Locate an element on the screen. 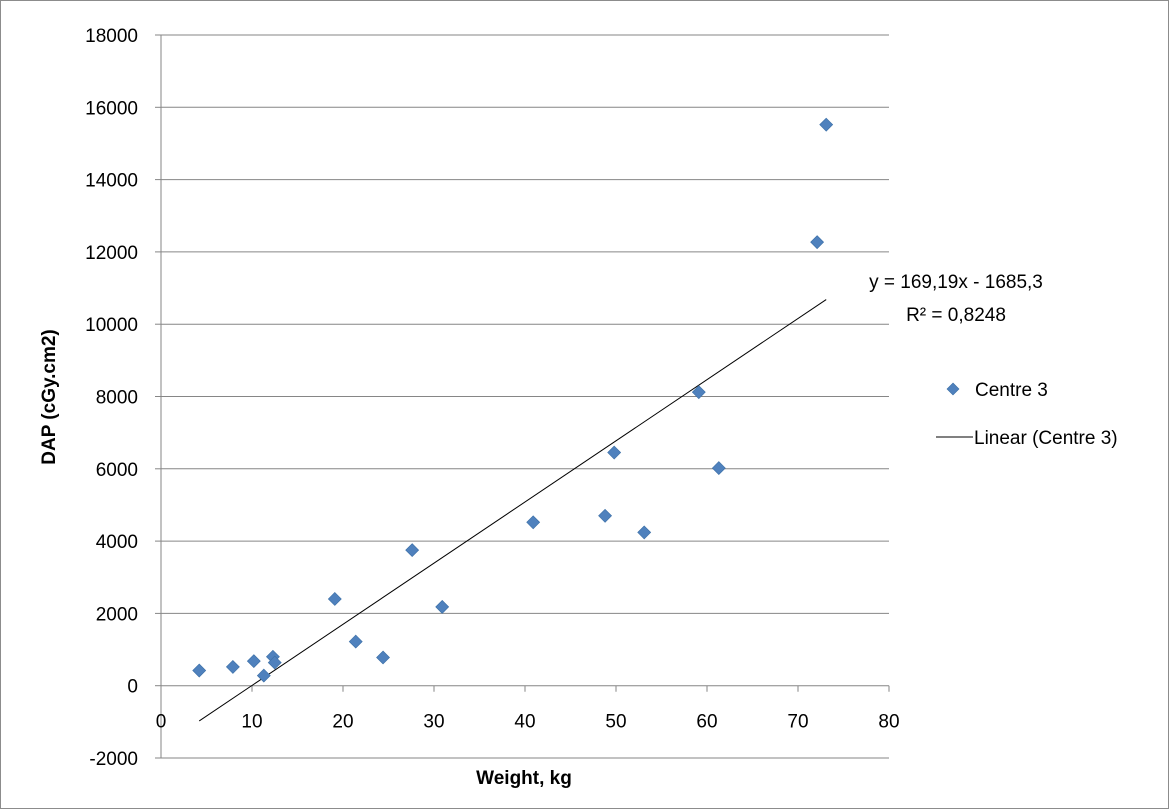 This screenshot has width=1169, height=810. x-tick-label: 70 is located at coordinates (797, 722).